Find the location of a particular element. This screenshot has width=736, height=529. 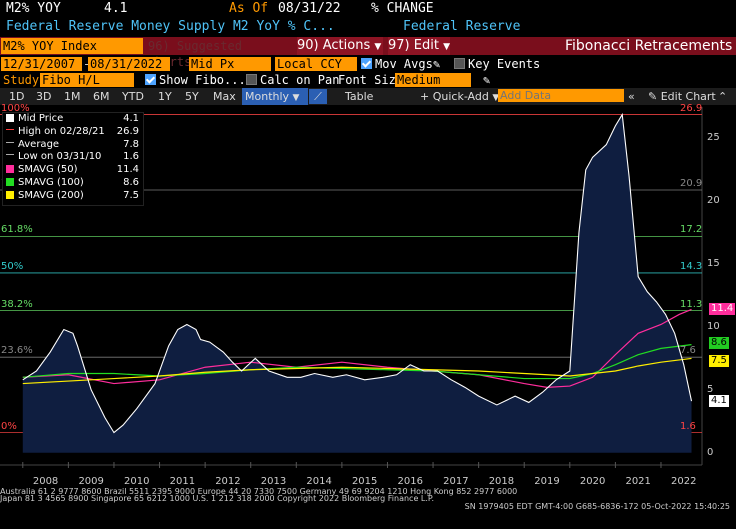

legend-value: 7.5 is located at coordinates (131, 195).